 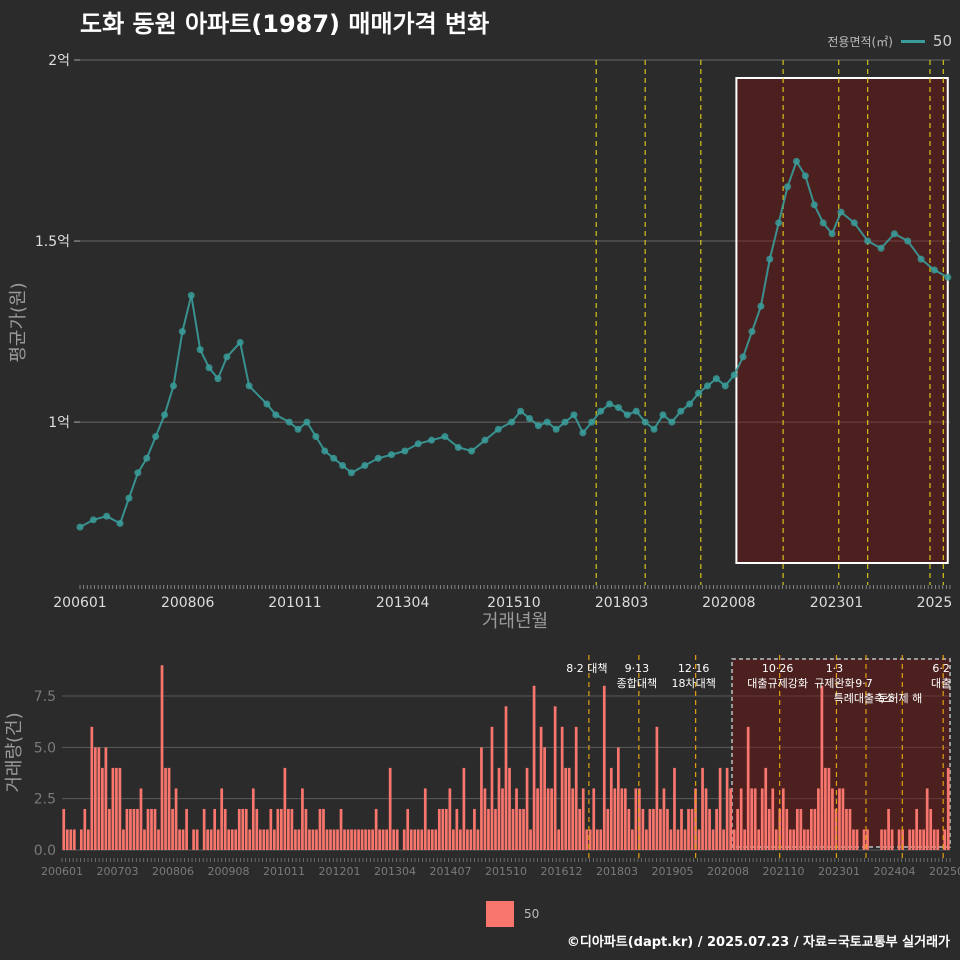 What do you see at coordinates (834, 683) in the screenshot?
I see `policy-annotation: 규제완화` at bounding box center [834, 683].